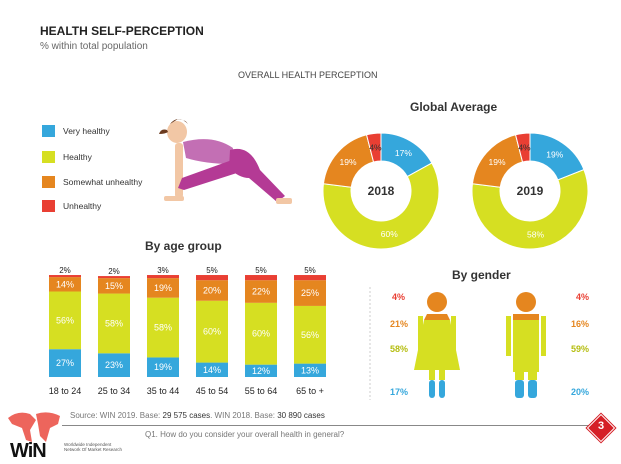 The width and height of the screenshot is (621, 464). What do you see at coordinates (163, 391) in the screenshot?
I see `x-tick-label: 35 to 44` at bounding box center [163, 391].